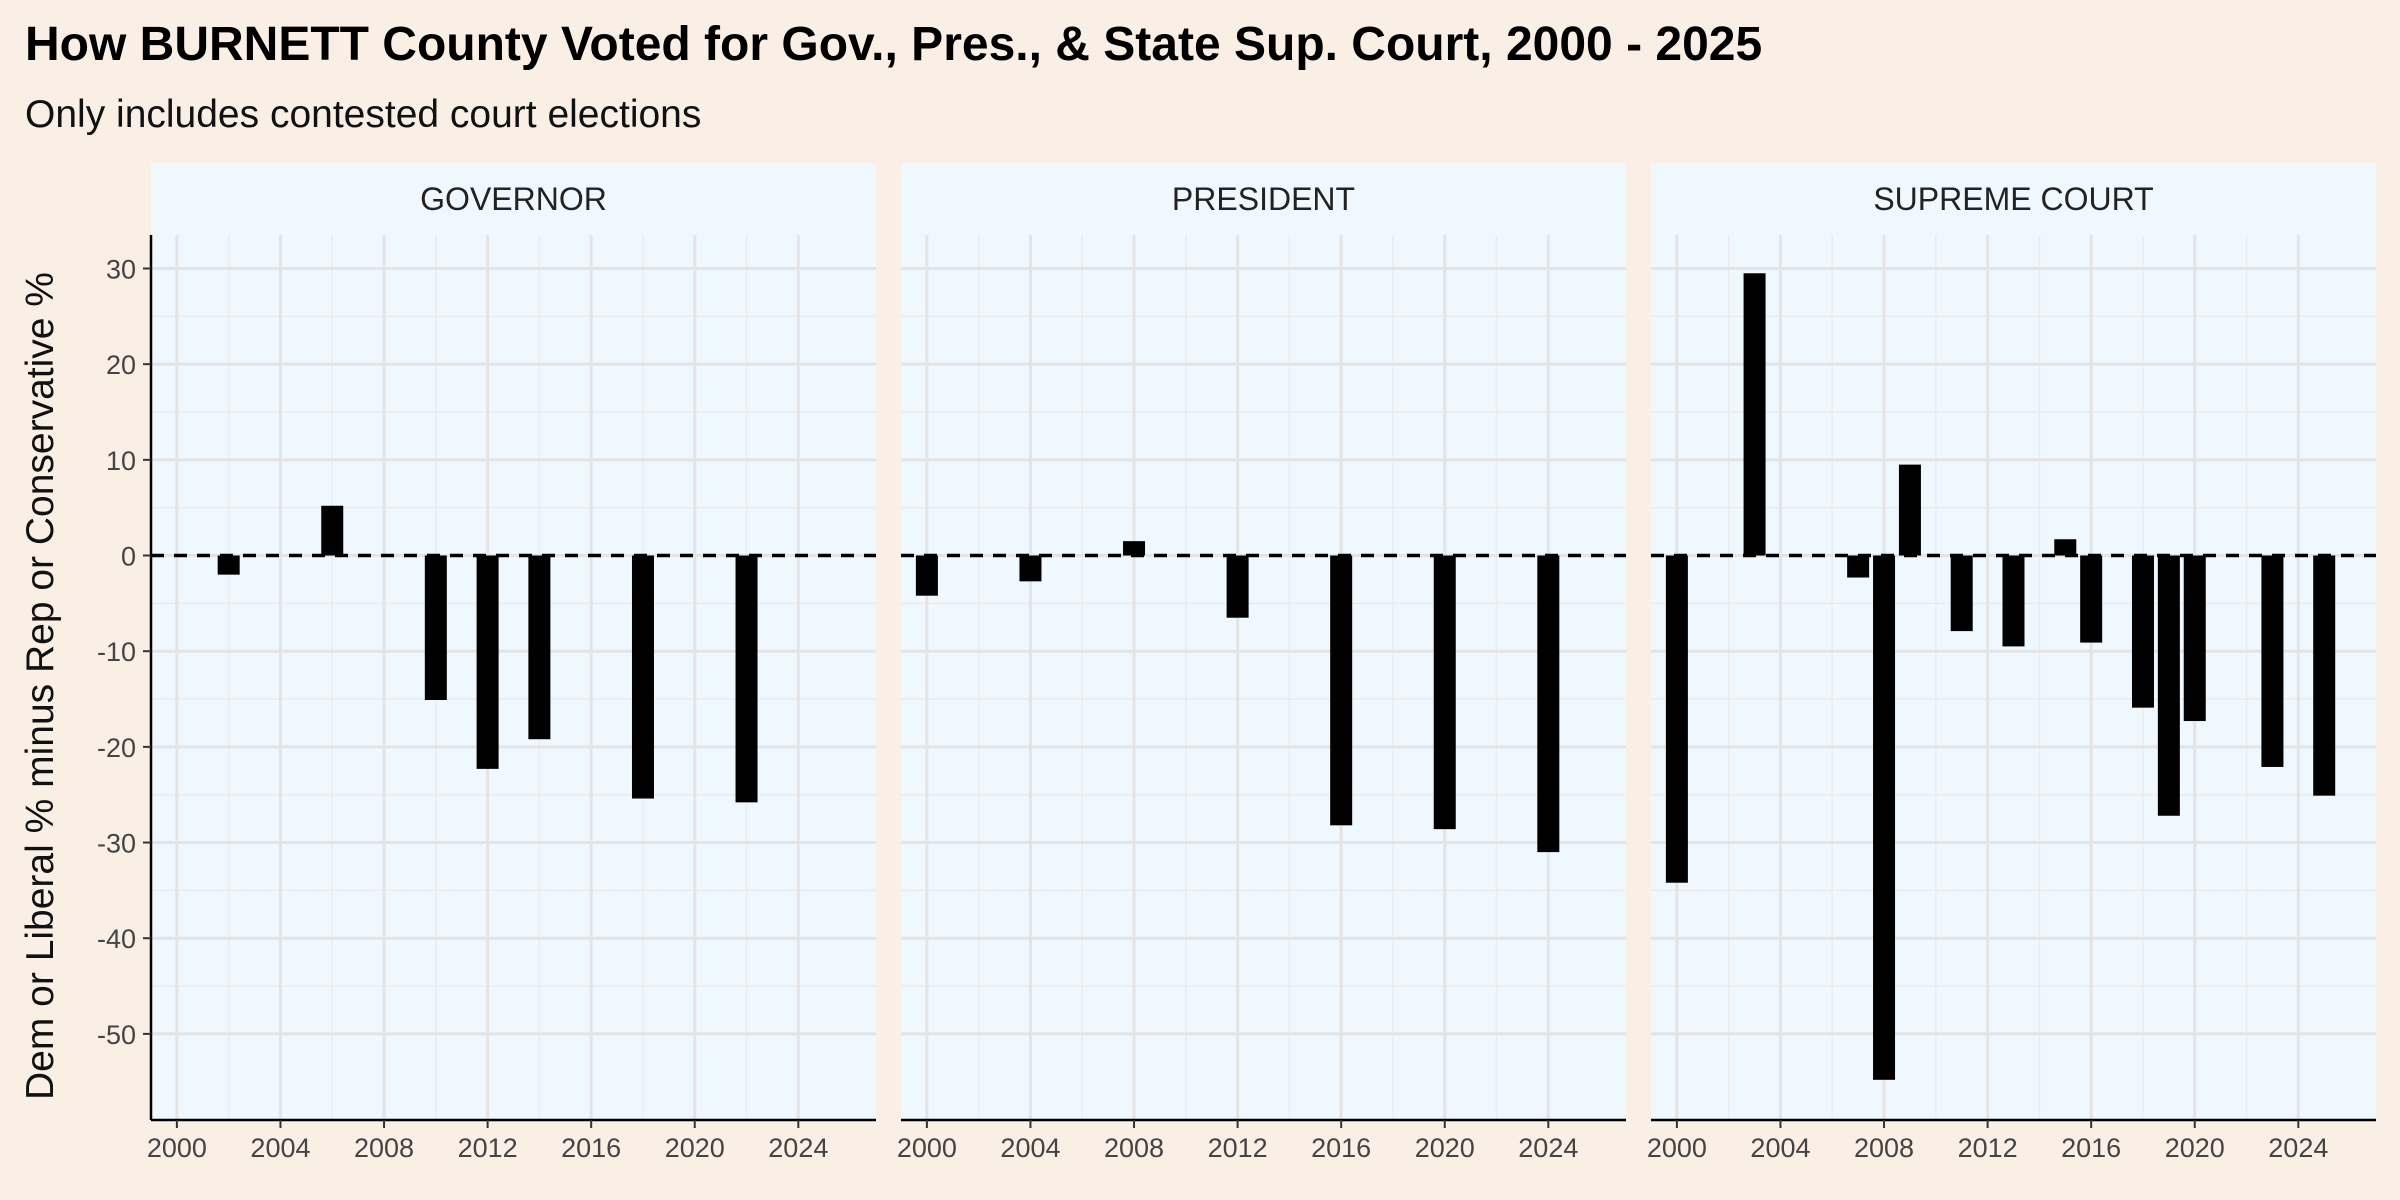 This screenshot has width=2400, height=1200. I want to click on facet-strip-label: SUPREME COURT, so click(2013, 199).